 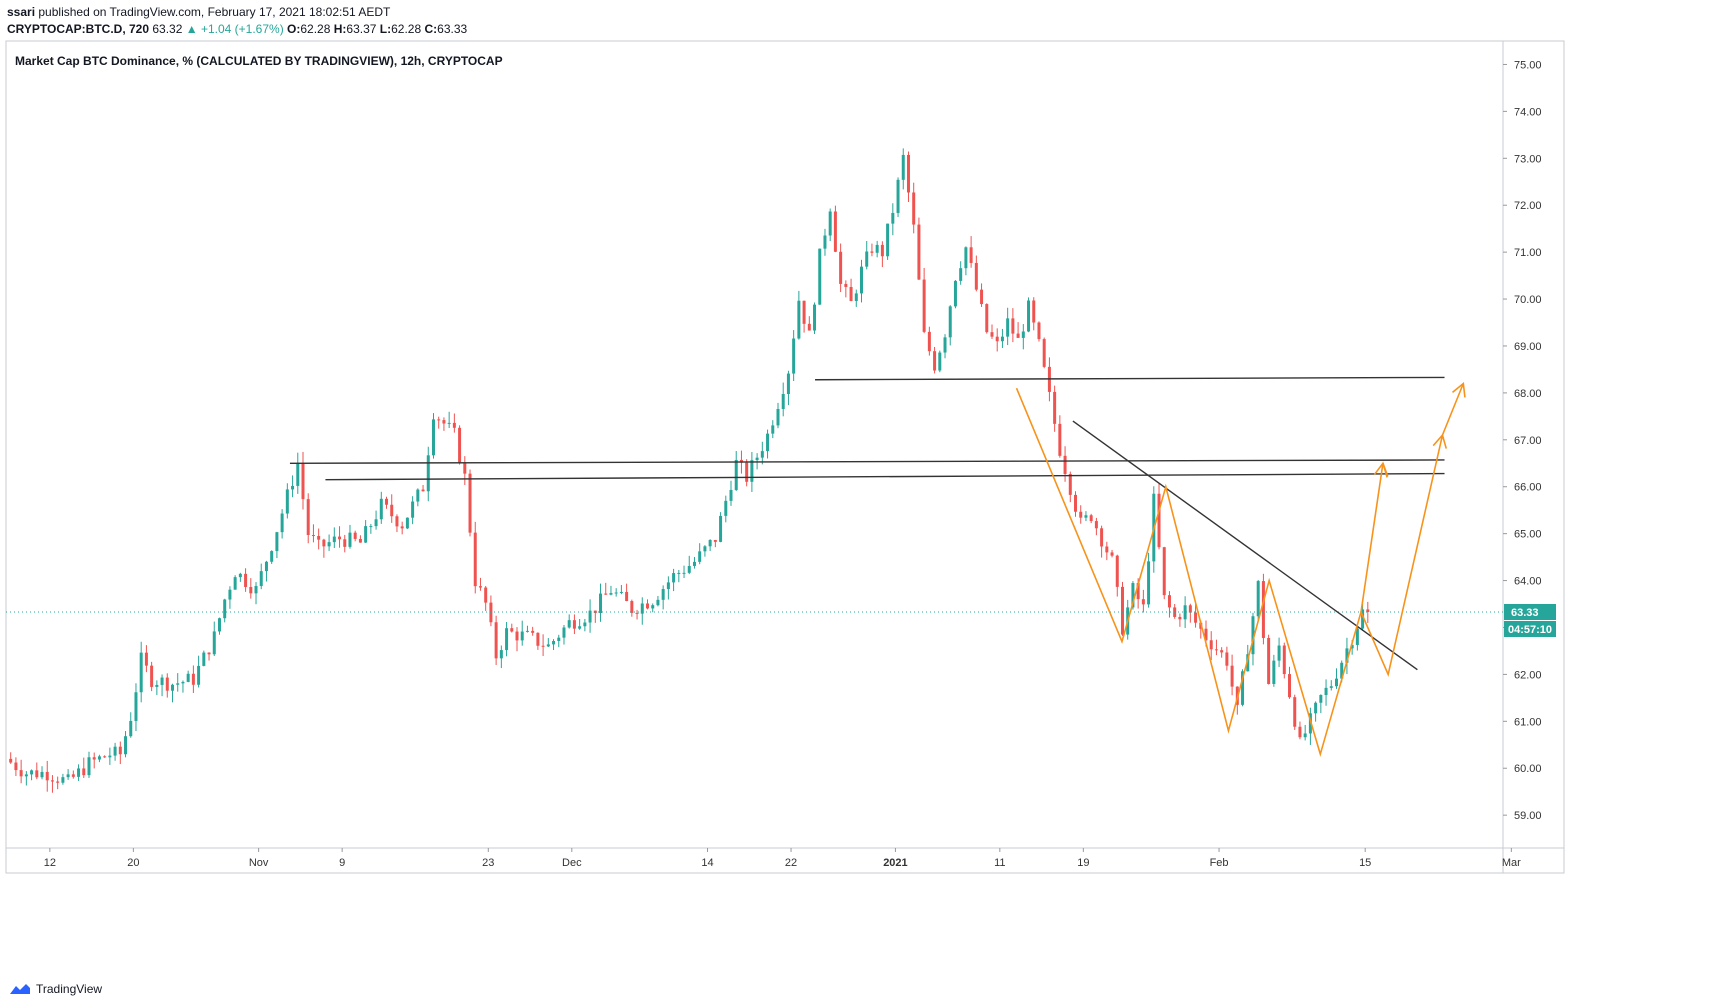 I want to click on countdown-label: 04:57:10, so click(x=1530, y=630).